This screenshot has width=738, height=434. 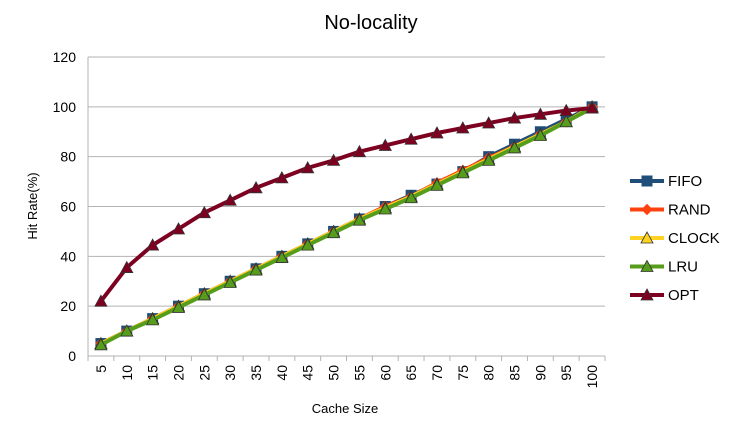 What do you see at coordinates (689, 210) in the screenshot?
I see `legend-label: RAND` at bounding box center [689, 210].